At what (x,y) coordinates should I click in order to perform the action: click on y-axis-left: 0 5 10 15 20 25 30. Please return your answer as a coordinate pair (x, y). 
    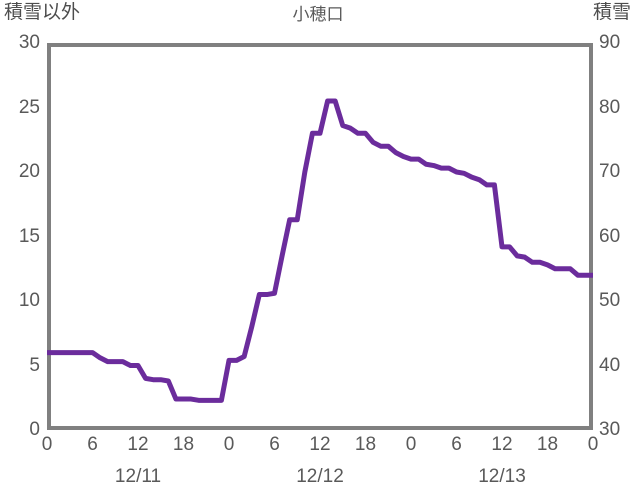
    Looking at the image, I should click on (20, 236).